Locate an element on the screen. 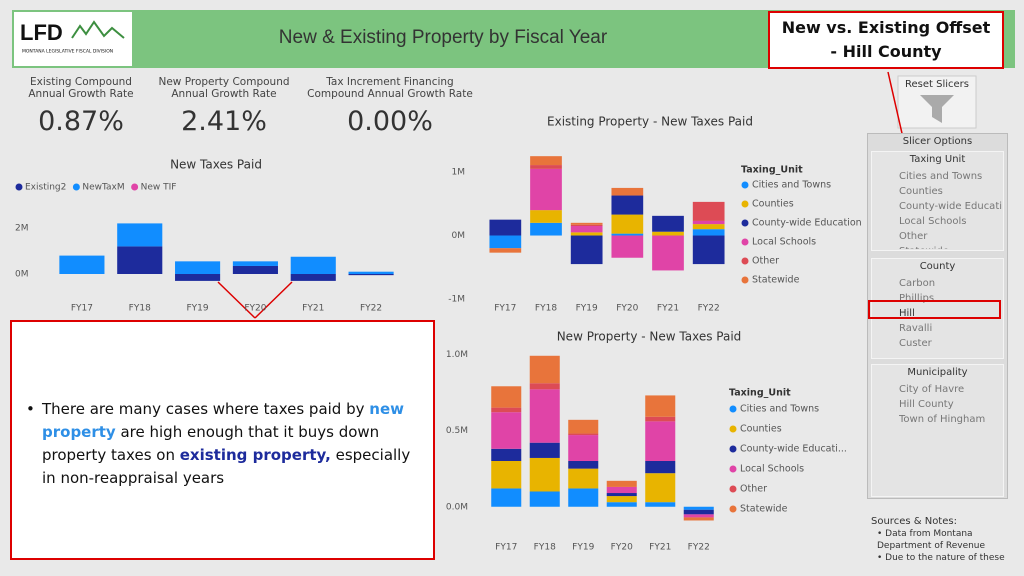 The height and width of the screenshot is (576, 1024). slicer-group-title: Municipality is located at coordinates (937, 372).